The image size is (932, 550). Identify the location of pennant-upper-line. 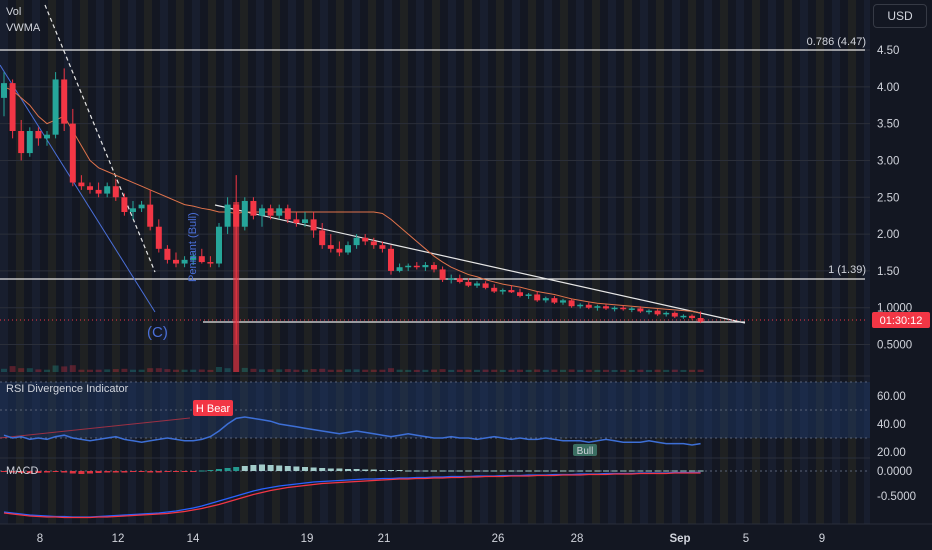
(480, 264).